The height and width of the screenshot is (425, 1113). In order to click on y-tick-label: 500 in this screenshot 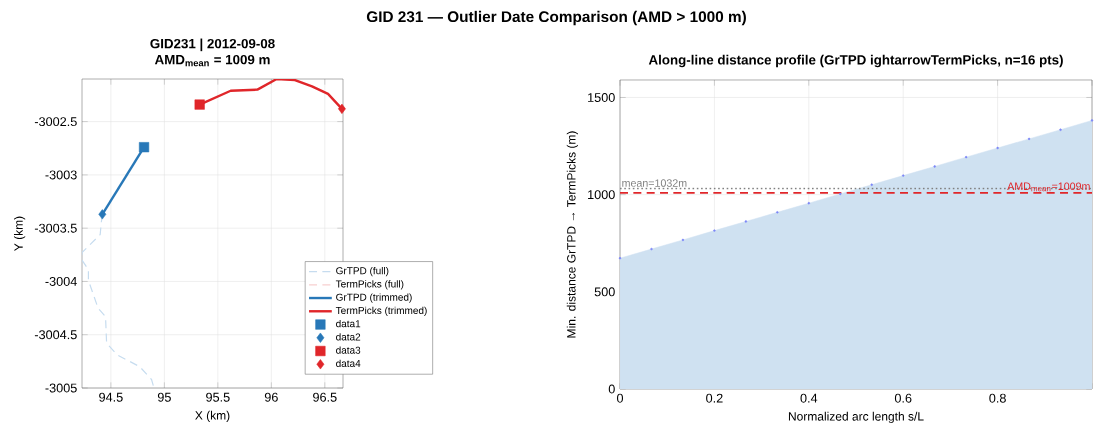, I will do `click(604, 292)`.